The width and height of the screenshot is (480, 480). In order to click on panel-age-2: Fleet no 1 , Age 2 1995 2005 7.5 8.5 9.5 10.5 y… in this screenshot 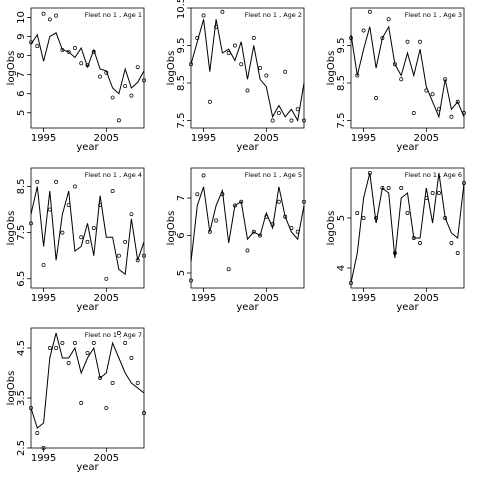, I will do `click(236, 76)`.